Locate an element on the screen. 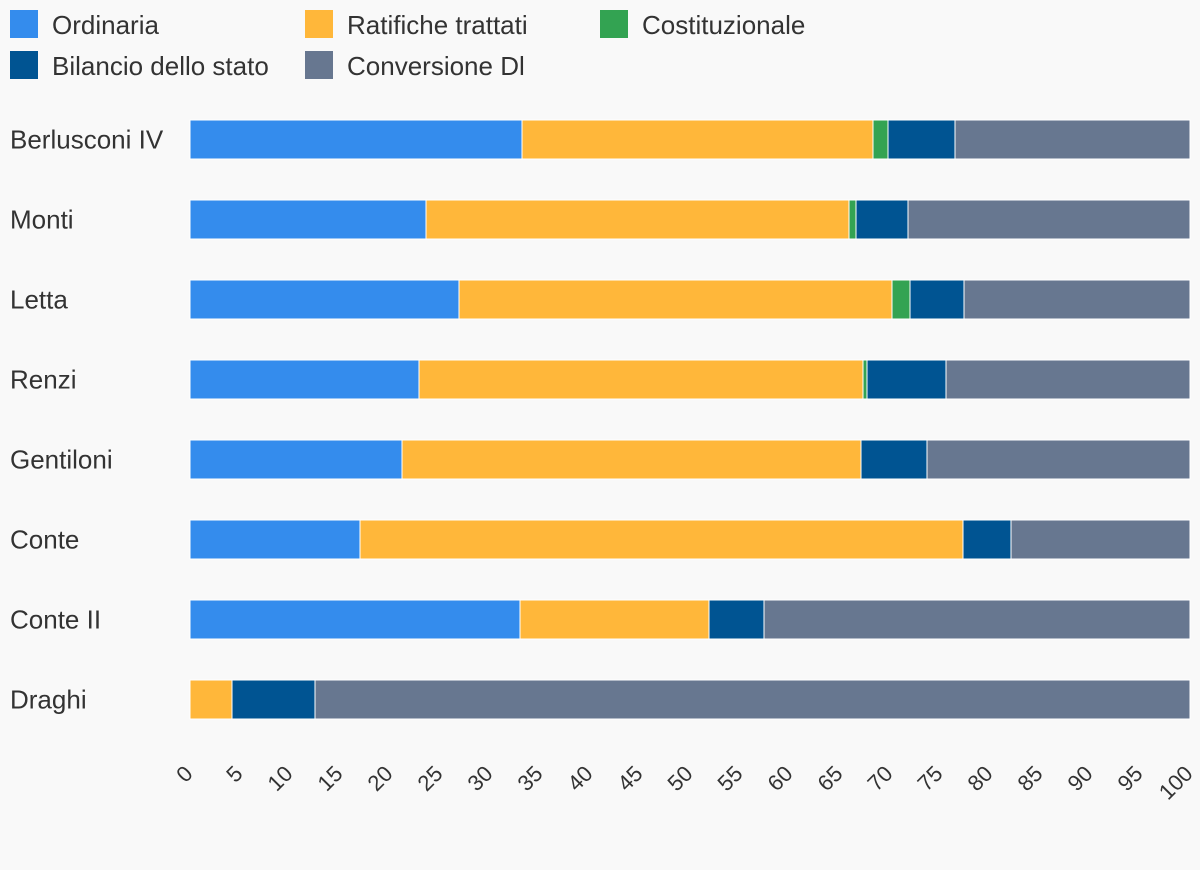  legend-label-ordinaria: Ordinaria is located at coordinates (105, 25).